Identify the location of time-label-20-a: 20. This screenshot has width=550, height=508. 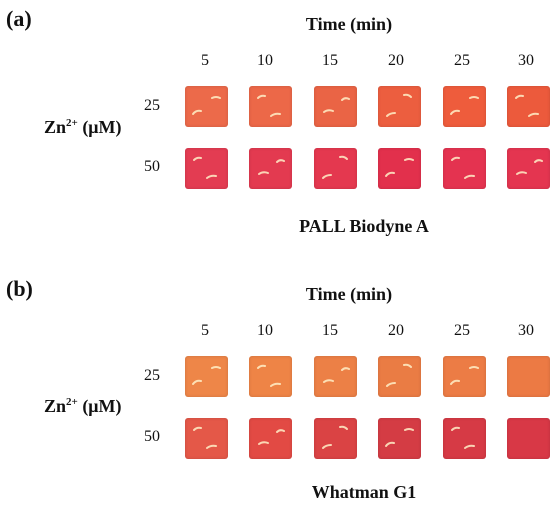
(396, 60).